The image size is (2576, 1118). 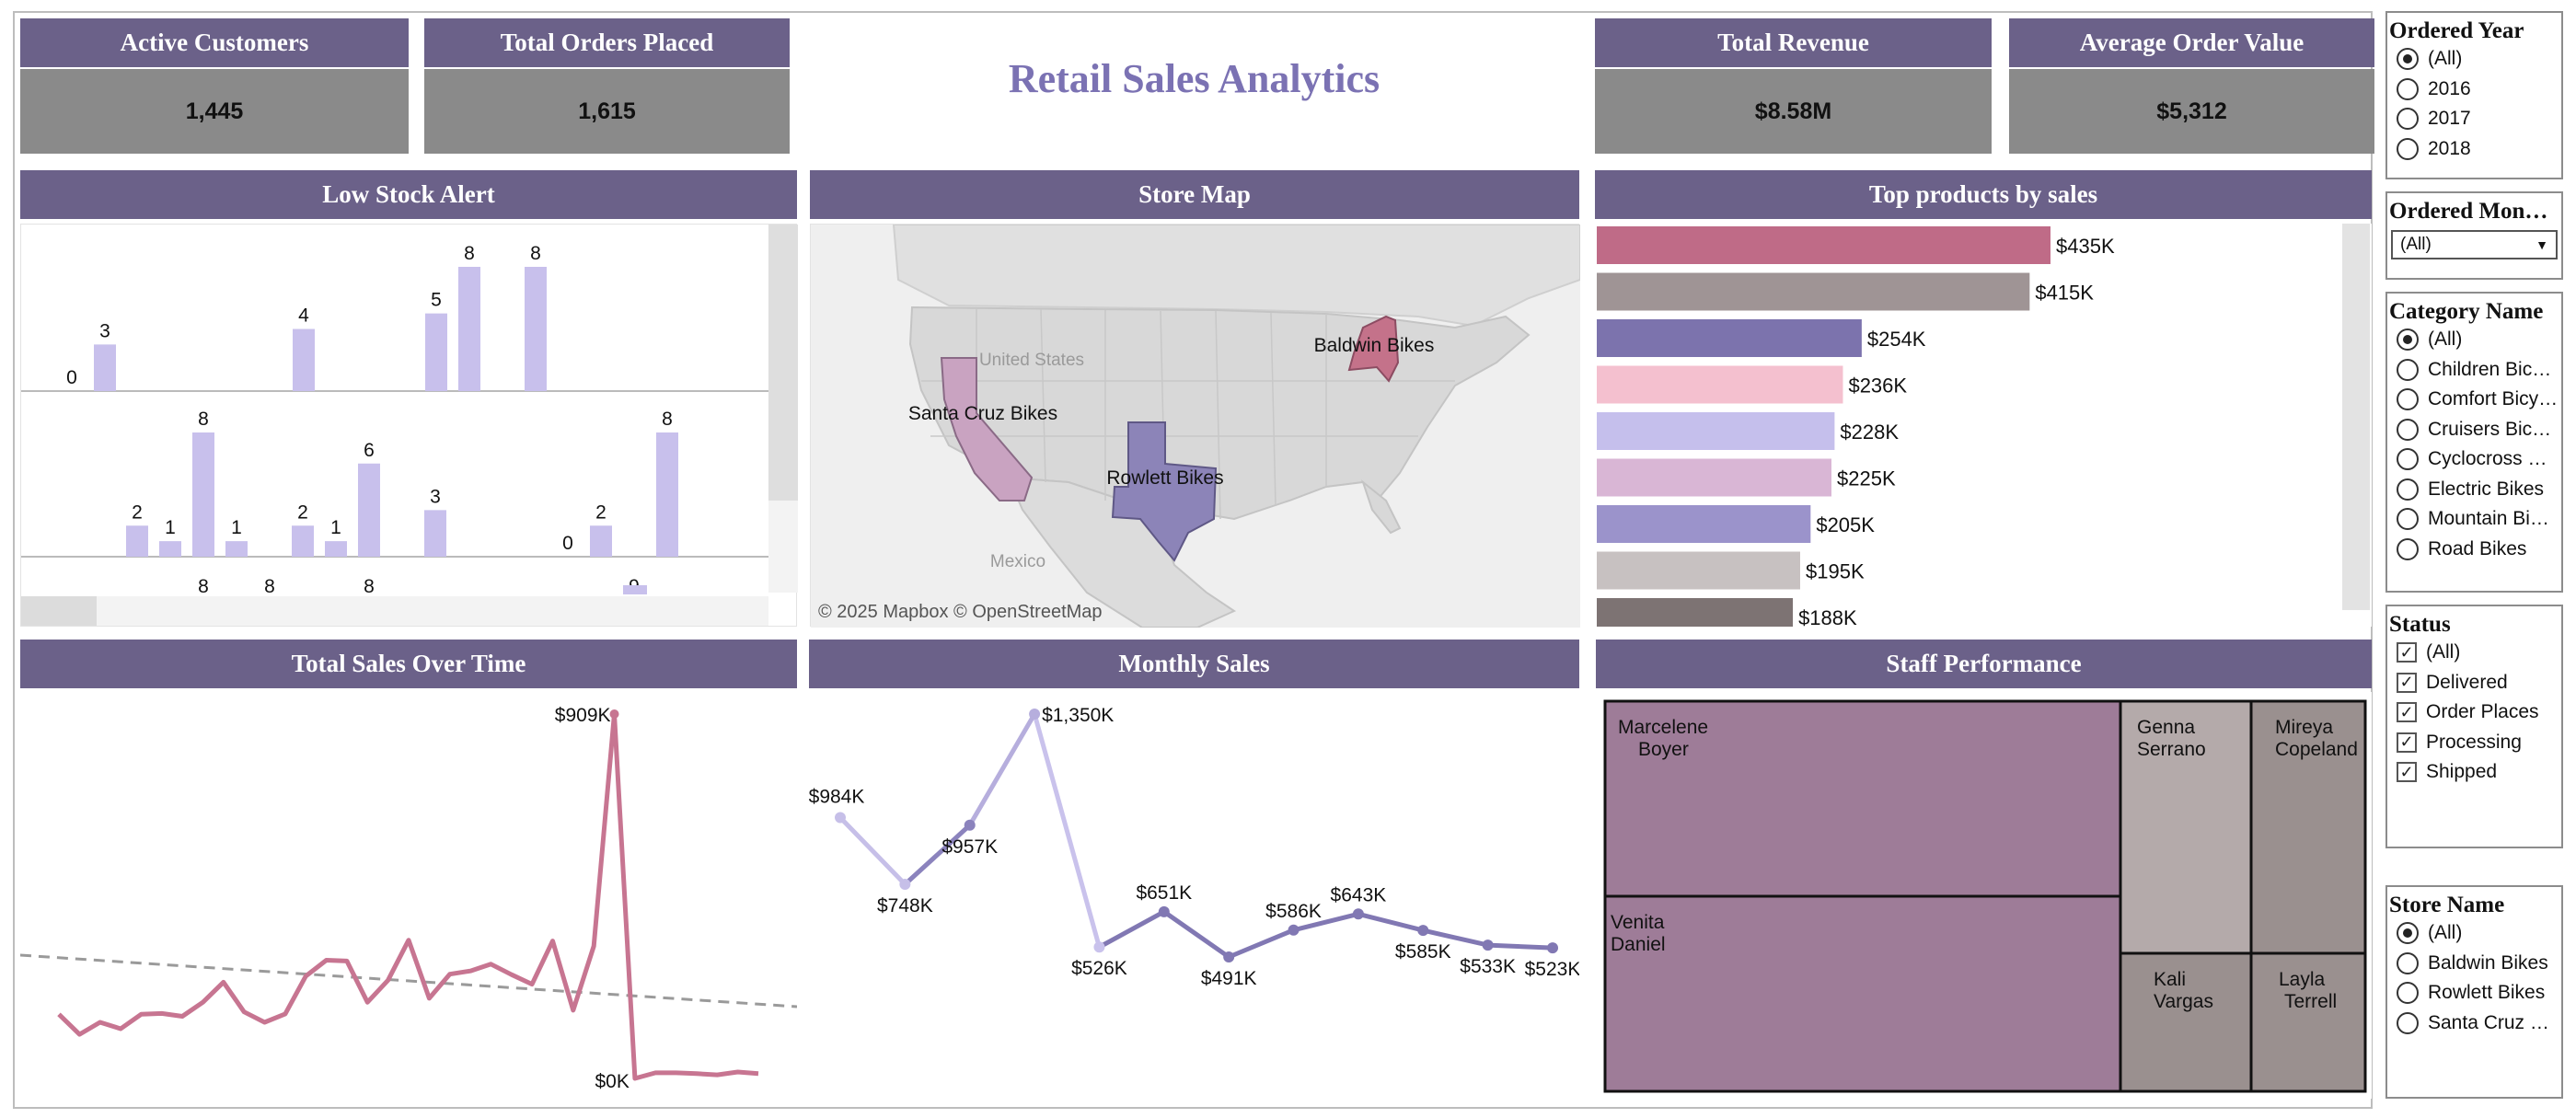 I want to click on kpi-average-order-value: $5,312, so click(x=2191, y=111).